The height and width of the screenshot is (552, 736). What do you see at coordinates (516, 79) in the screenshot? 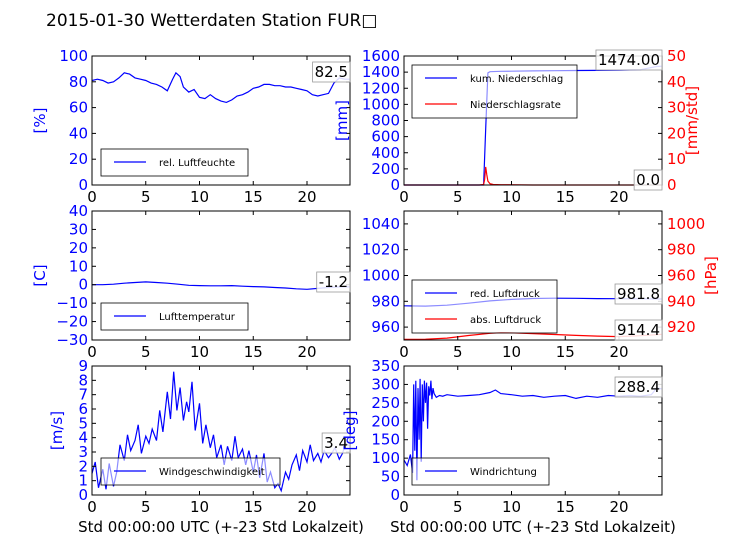
I see `legend-label: kum. Niederschlag` at bounding box center [516, 79].